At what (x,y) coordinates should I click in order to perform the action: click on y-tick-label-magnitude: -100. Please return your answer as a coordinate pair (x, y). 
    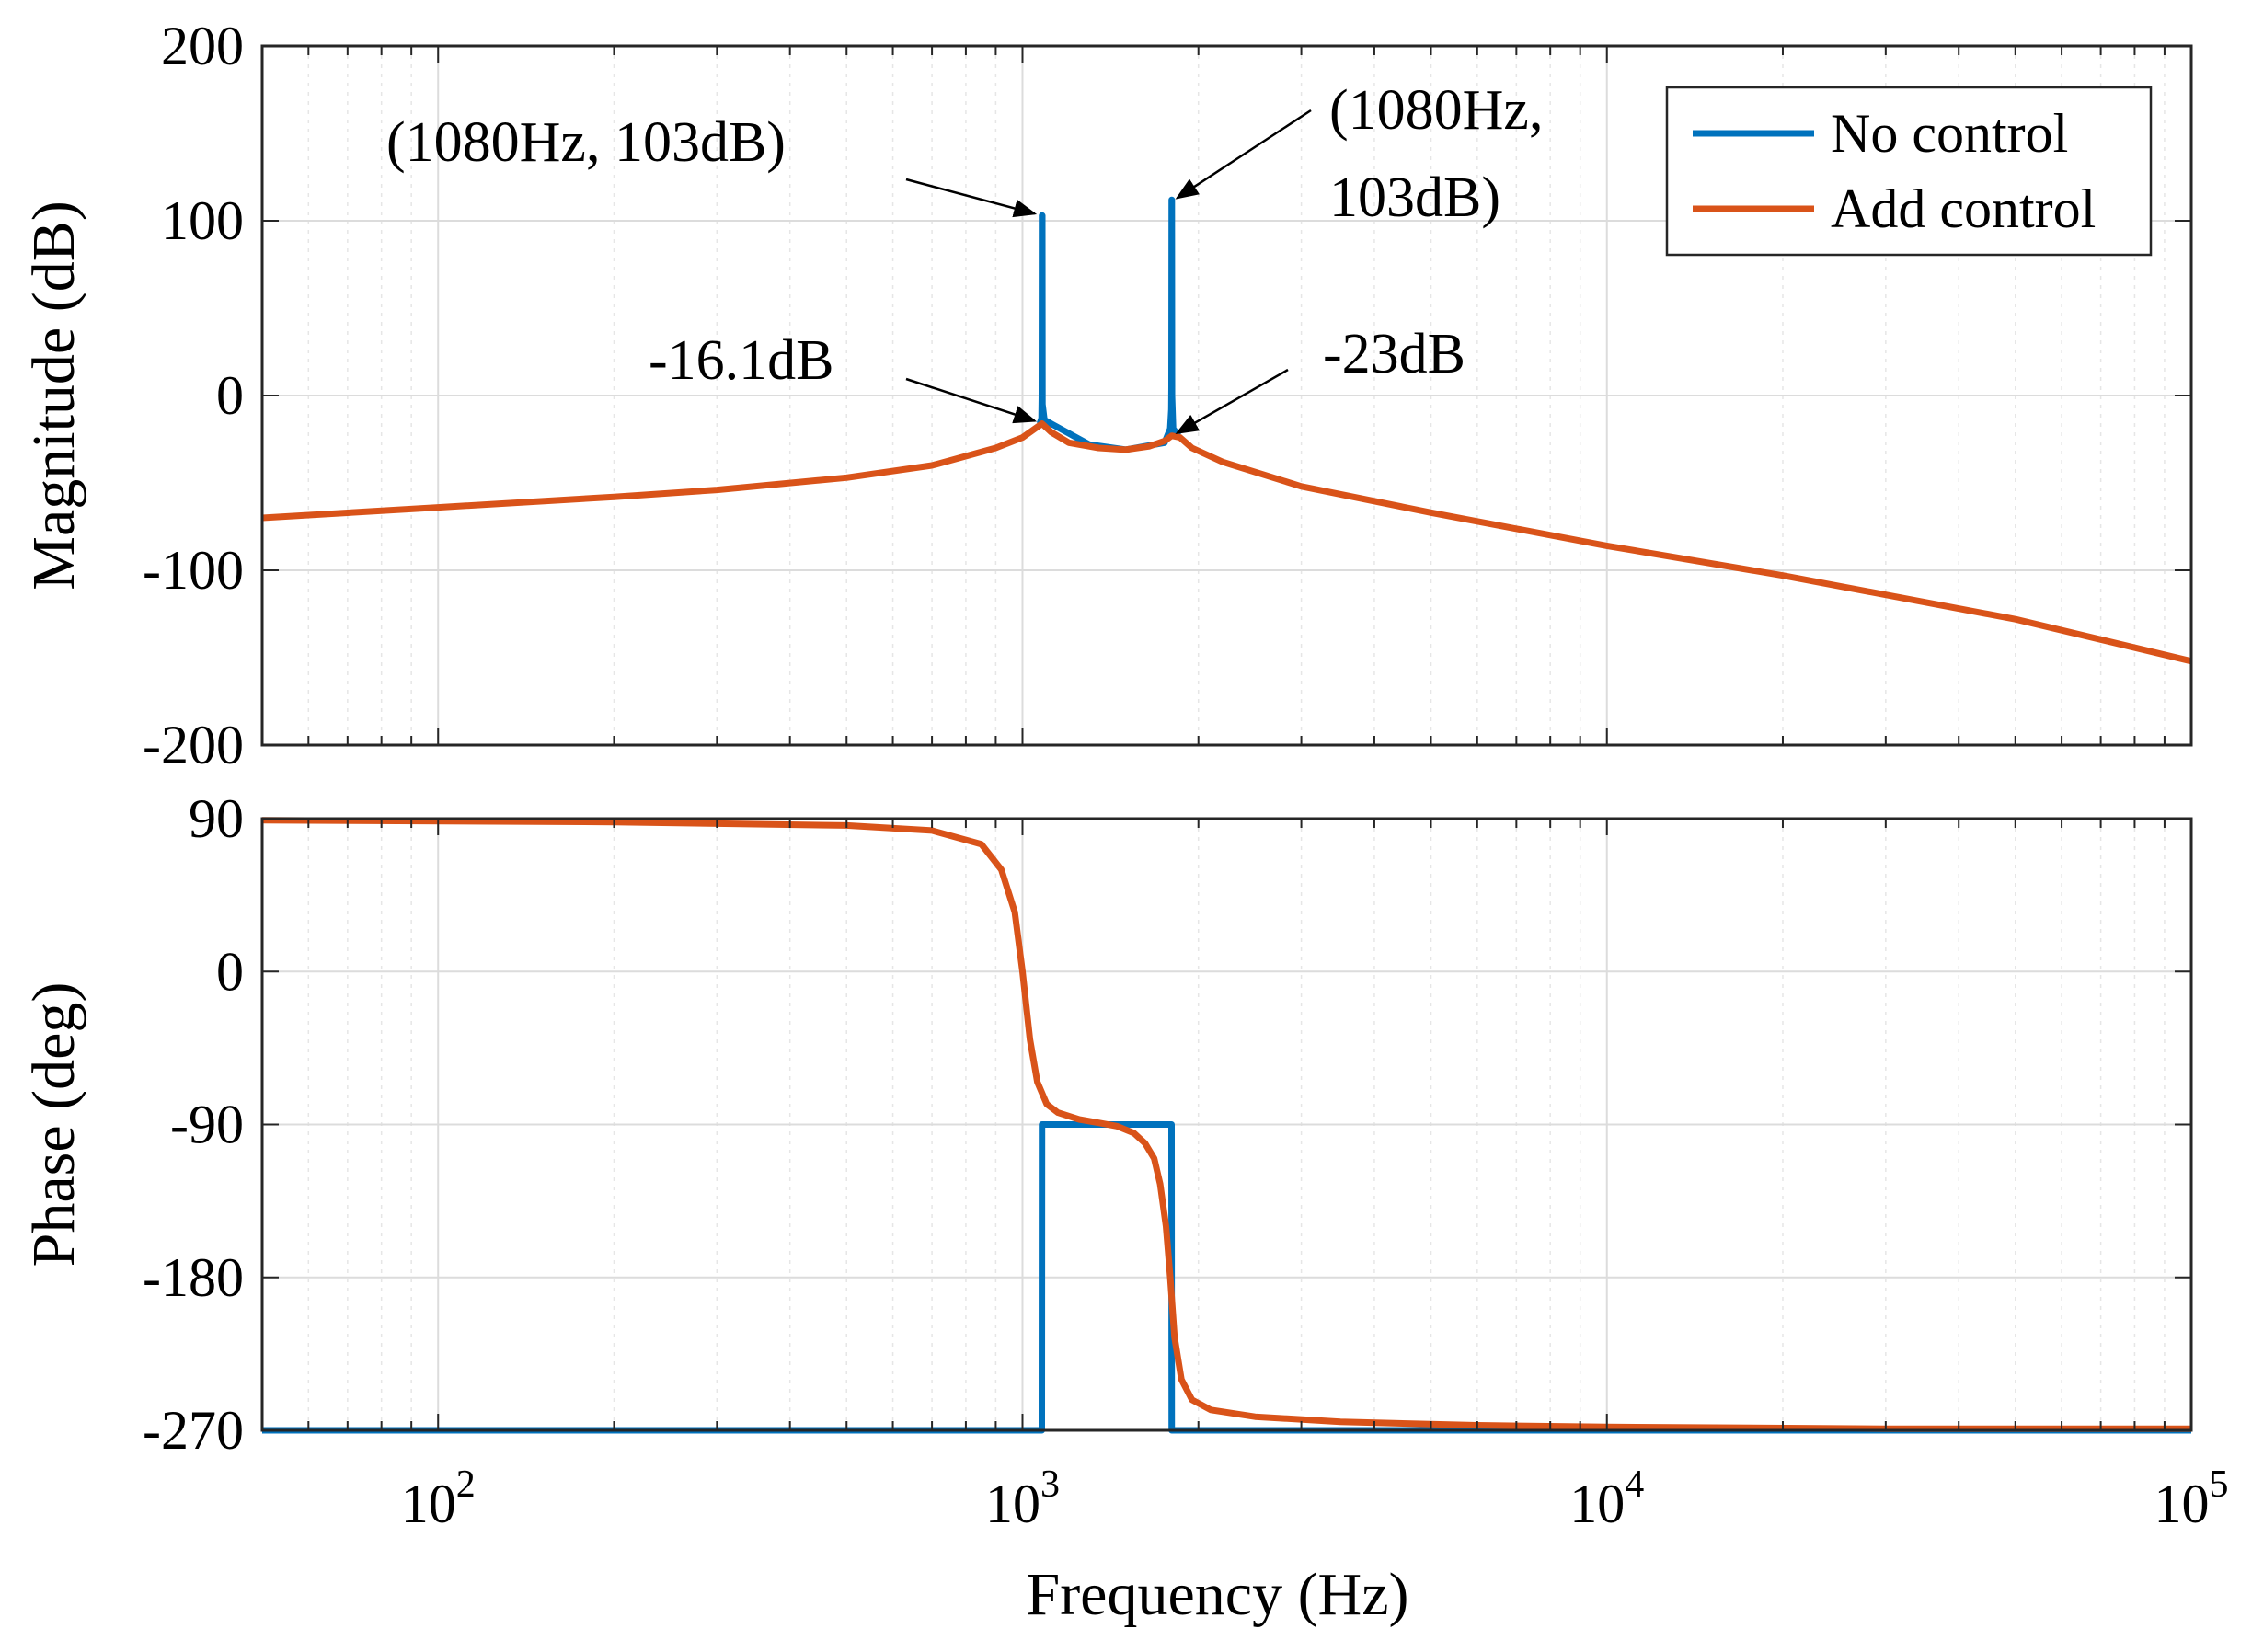
    Looking at the image, I should click on (193, 570).